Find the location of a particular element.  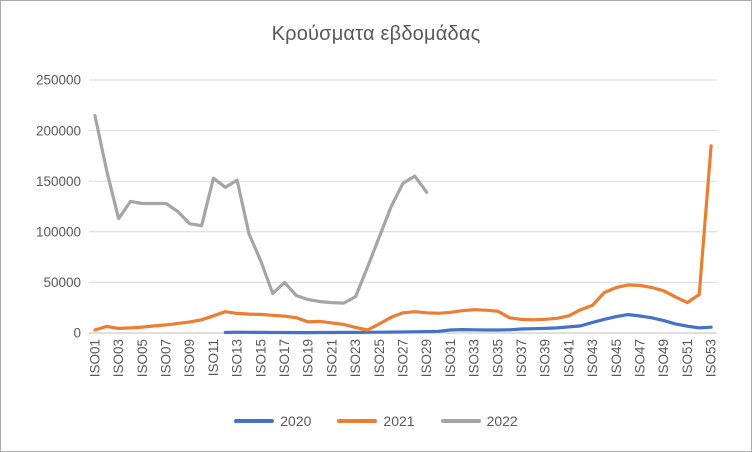

legend-label-2021: 2021 is located at coordinates (399, 421).